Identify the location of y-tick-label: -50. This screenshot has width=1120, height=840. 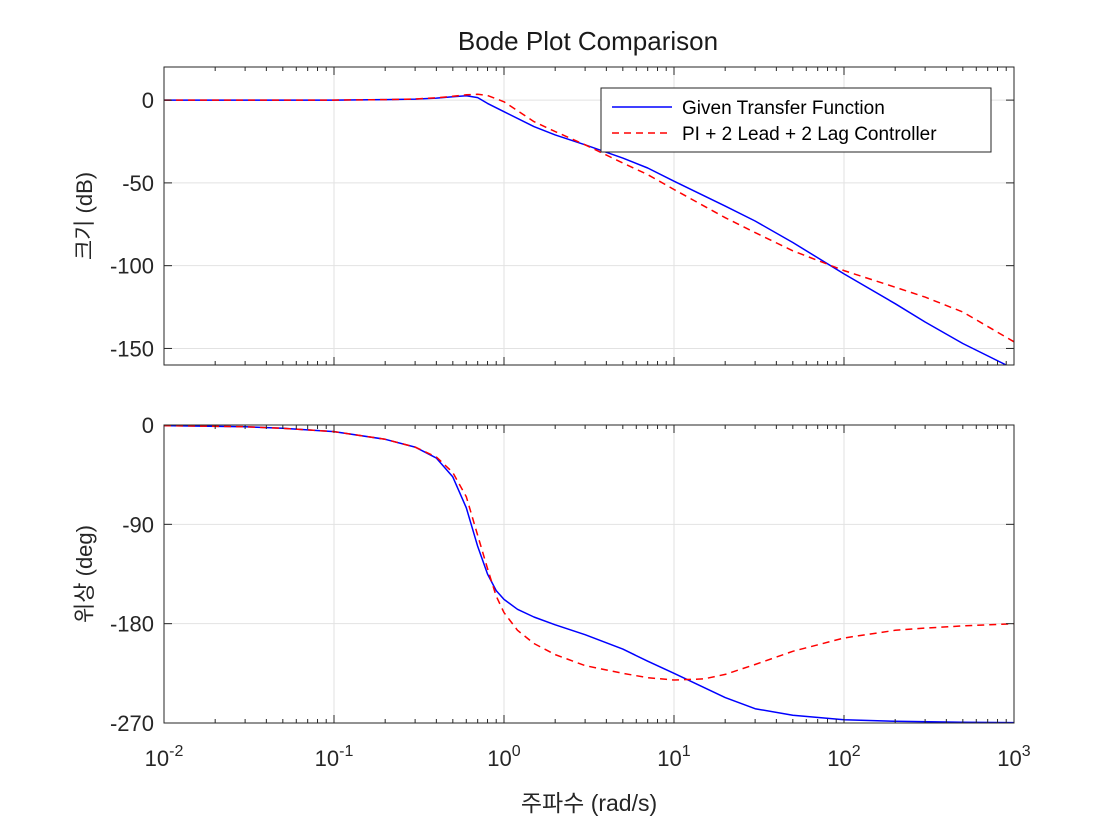
(138, 183).